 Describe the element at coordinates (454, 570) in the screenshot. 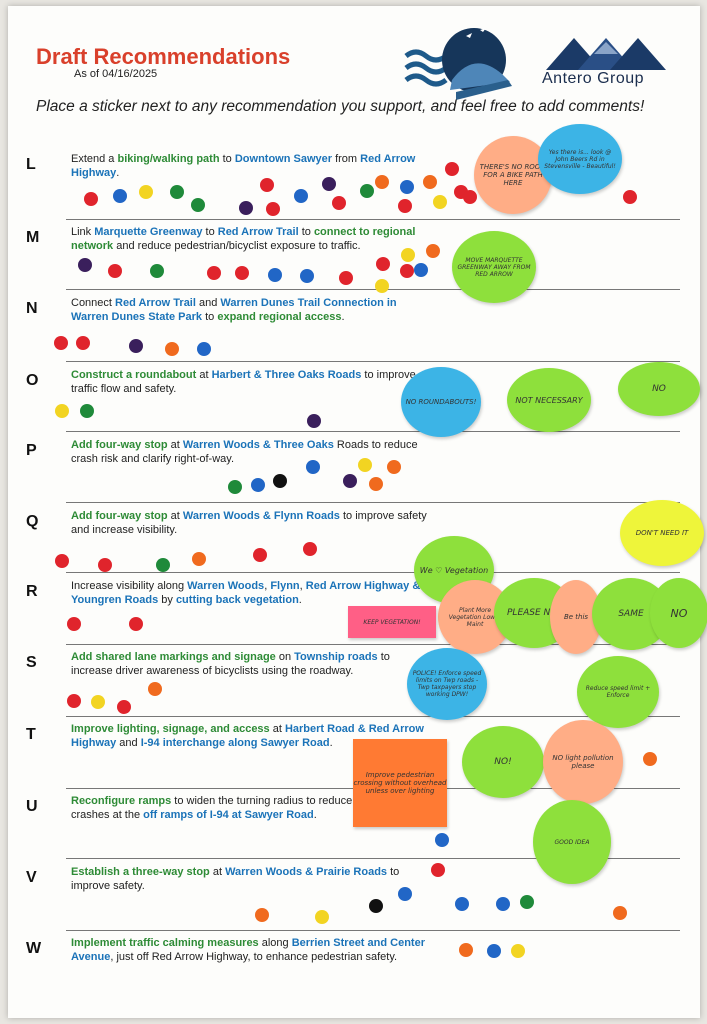

I see `comment-text: We ♡ Vegetation` at that location.